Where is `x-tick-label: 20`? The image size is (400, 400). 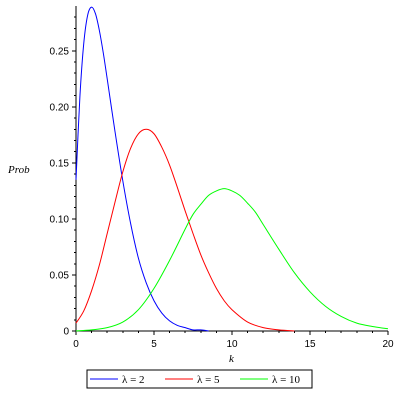
x-tick-label: 20 is located at coordinates (388, 344).